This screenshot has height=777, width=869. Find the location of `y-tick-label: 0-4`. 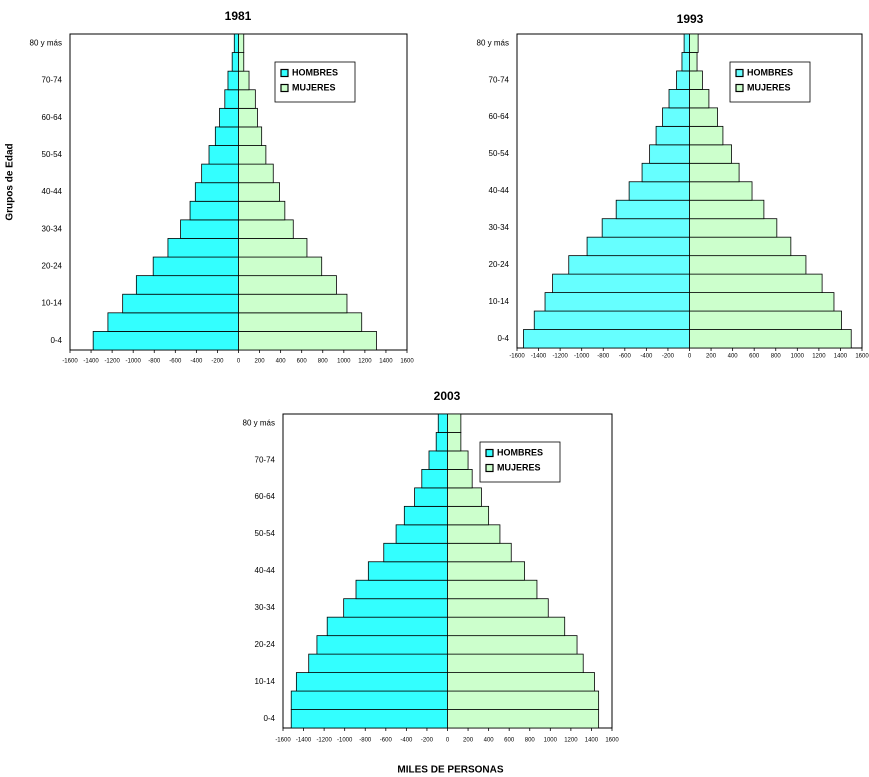

y-tick-label: 0-4 is located at coordinates (269, 718).